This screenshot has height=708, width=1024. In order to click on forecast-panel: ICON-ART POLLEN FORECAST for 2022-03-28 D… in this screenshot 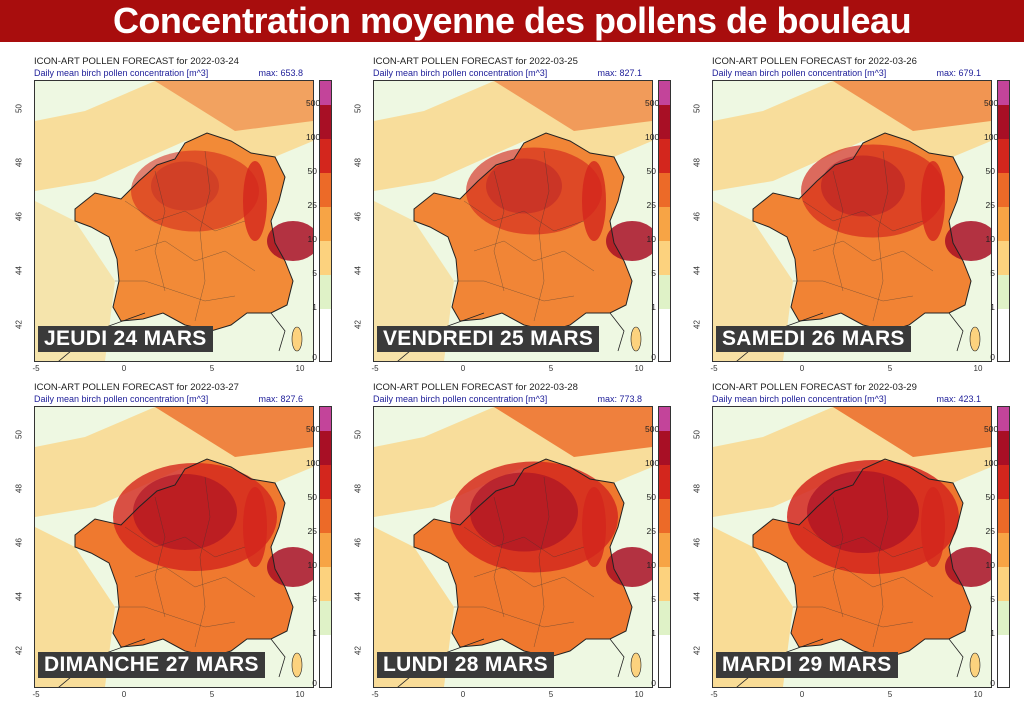, I will do `click(511, 540)`.